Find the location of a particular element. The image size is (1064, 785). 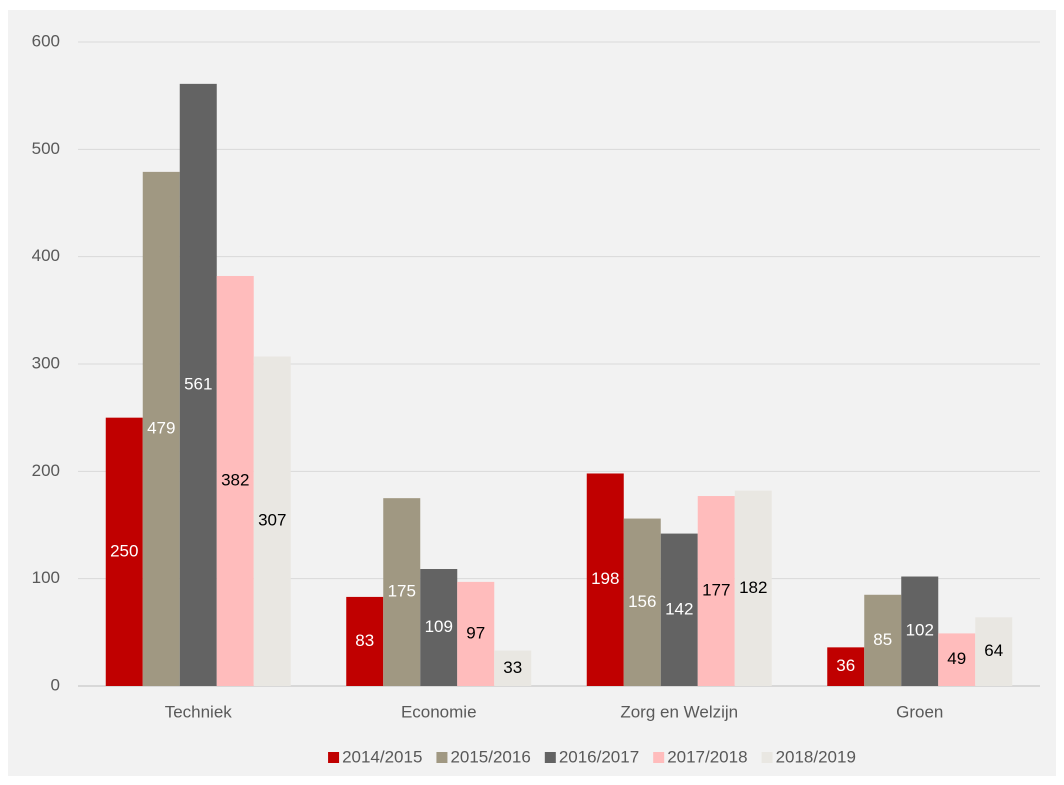

legend-label: 2015/2016 is located at coordinates (490, 756).